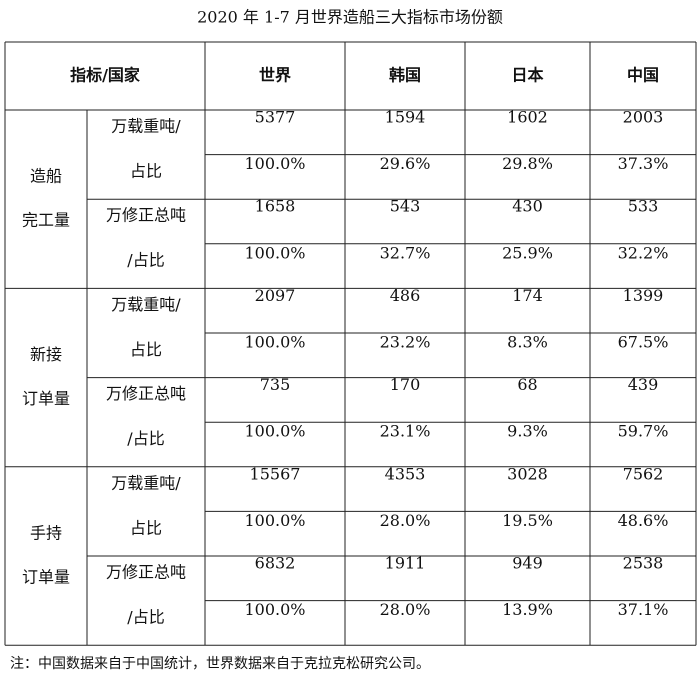  Describe the element at coordinates (527, 384) in the screenshot. I see `cell: 68` at that location.